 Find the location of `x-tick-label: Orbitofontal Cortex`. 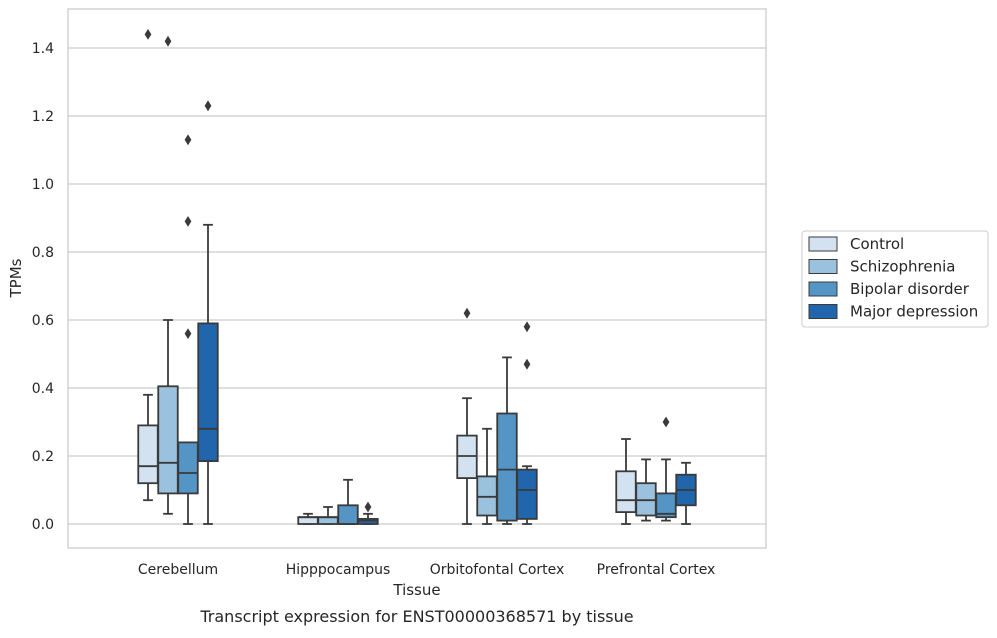

x-tick-label: Orbitofontal Cortex is located at coordinates (497, 570).